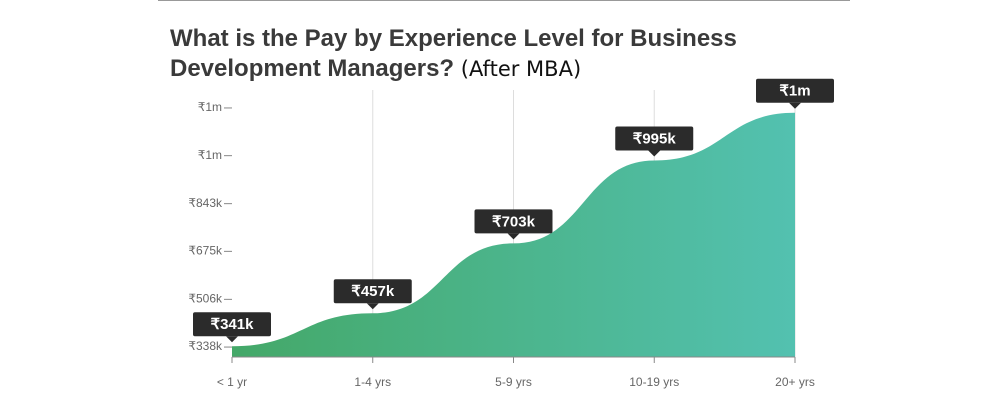  What do you see at coordinates (513, 382) in the screenshot?
I see `x-tick-label: 5-9 yrs` at bounding box center [513, 382].